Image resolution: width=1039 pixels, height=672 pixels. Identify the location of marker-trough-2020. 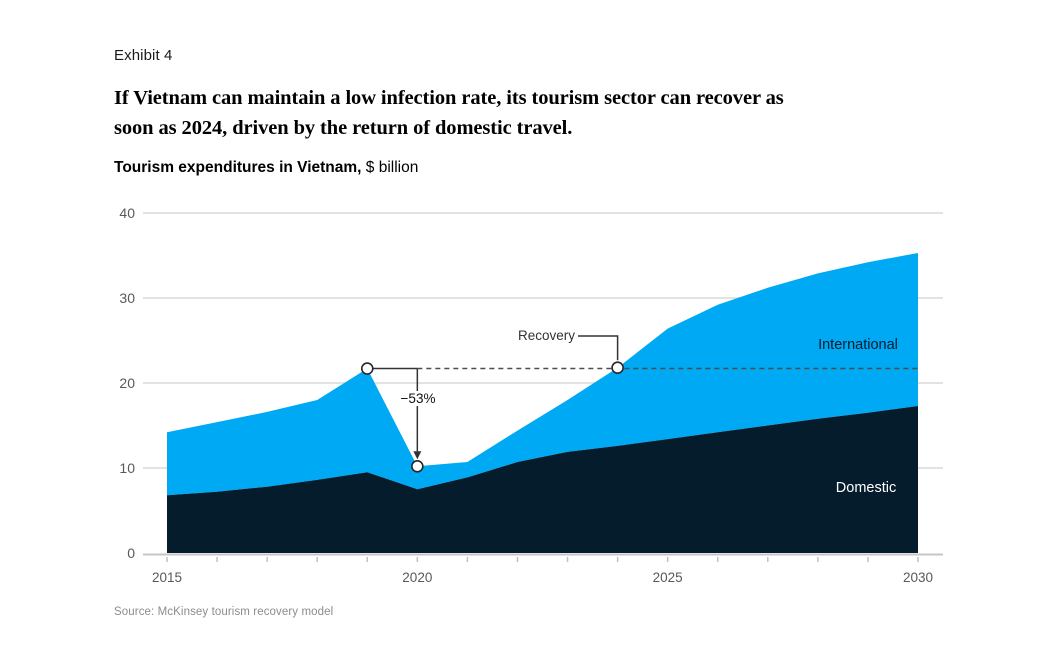
(417, 466).